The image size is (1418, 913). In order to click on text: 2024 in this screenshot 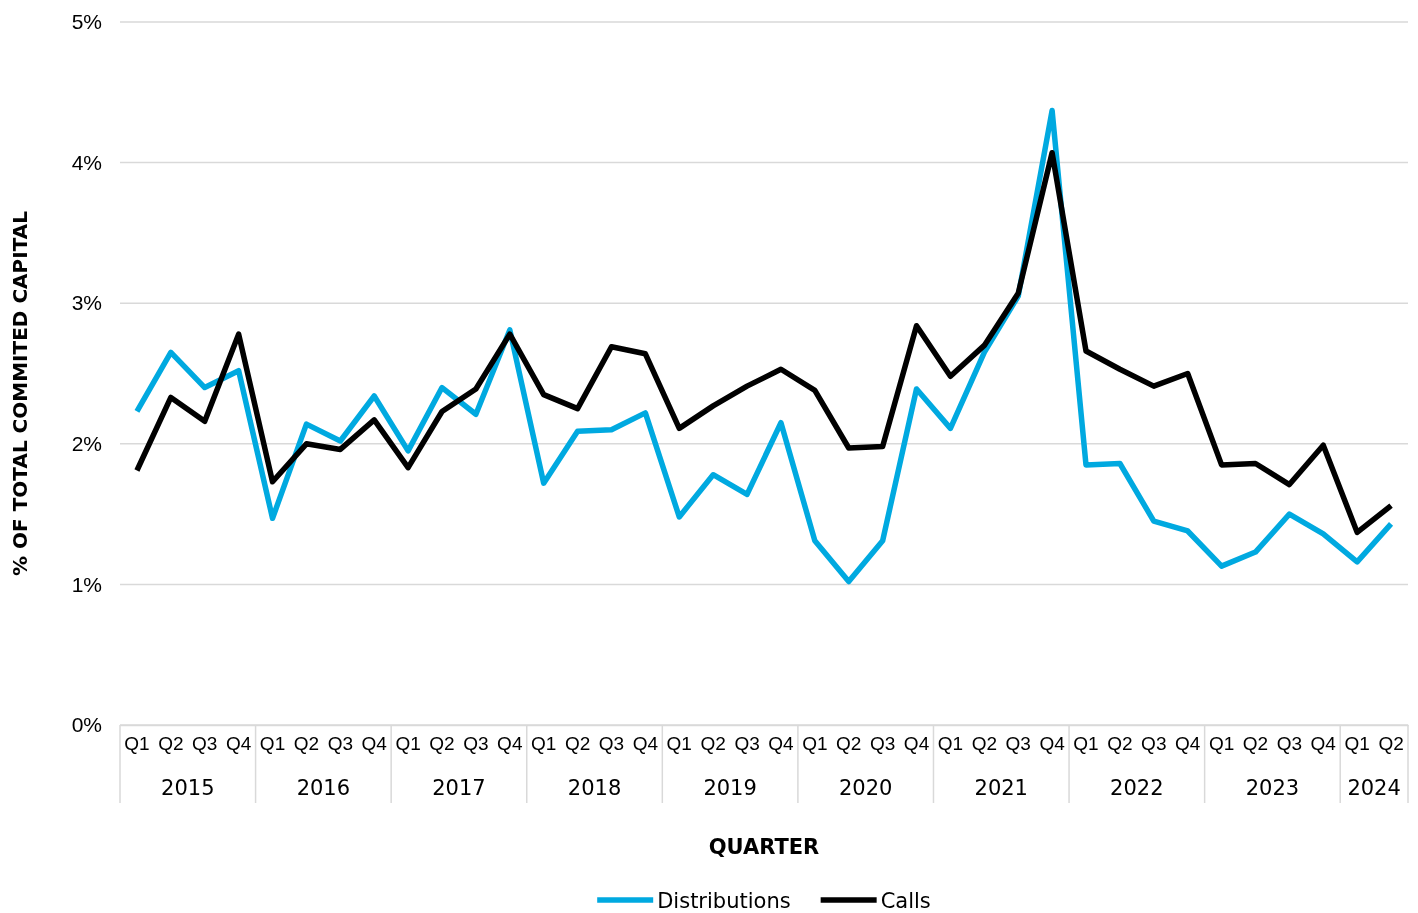, I will do `click(1374, 788)`.